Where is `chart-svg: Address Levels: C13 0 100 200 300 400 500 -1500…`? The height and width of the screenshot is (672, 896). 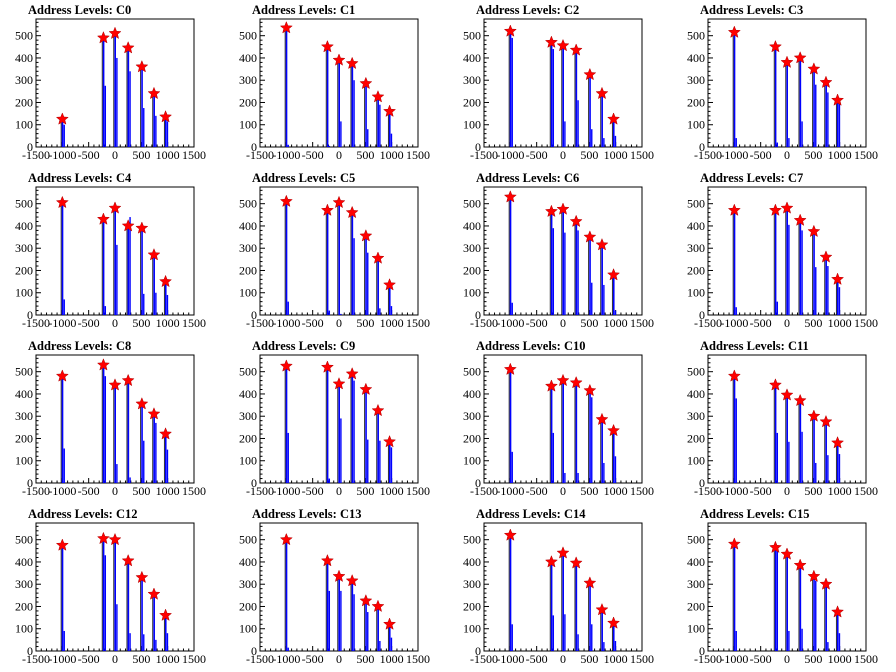
chart-svg: Address Levels: C13 0 100 200 300 400 500 -1500… is located at coordinates (334, 586).